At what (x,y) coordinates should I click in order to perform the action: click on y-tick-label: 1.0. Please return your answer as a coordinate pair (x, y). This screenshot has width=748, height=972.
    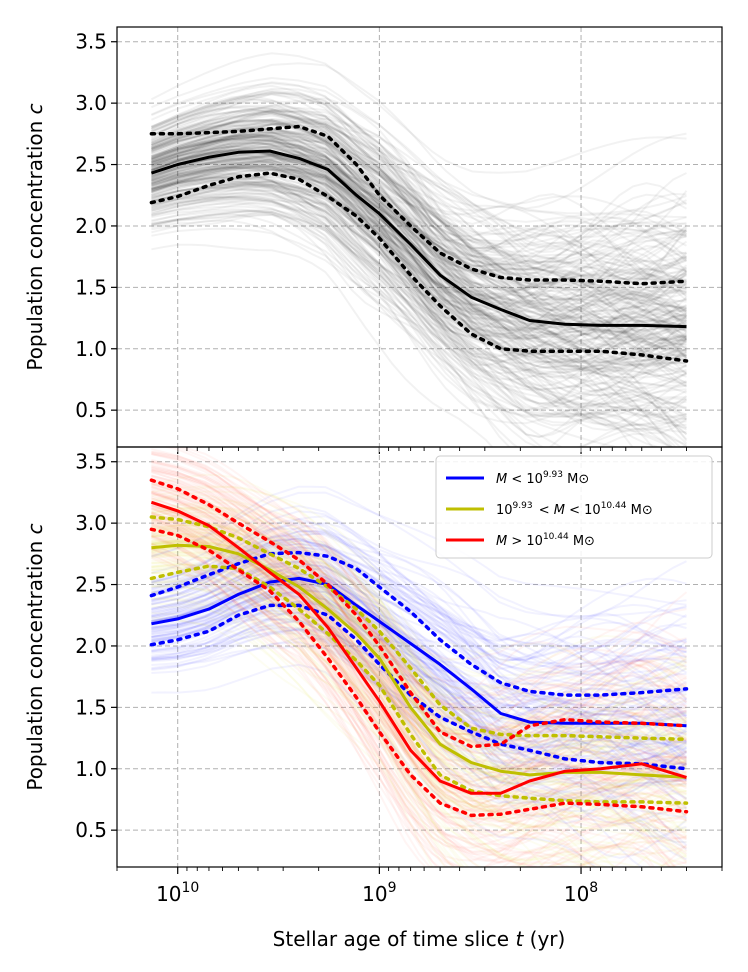
    Looking at the image, I should click on (91, 349).